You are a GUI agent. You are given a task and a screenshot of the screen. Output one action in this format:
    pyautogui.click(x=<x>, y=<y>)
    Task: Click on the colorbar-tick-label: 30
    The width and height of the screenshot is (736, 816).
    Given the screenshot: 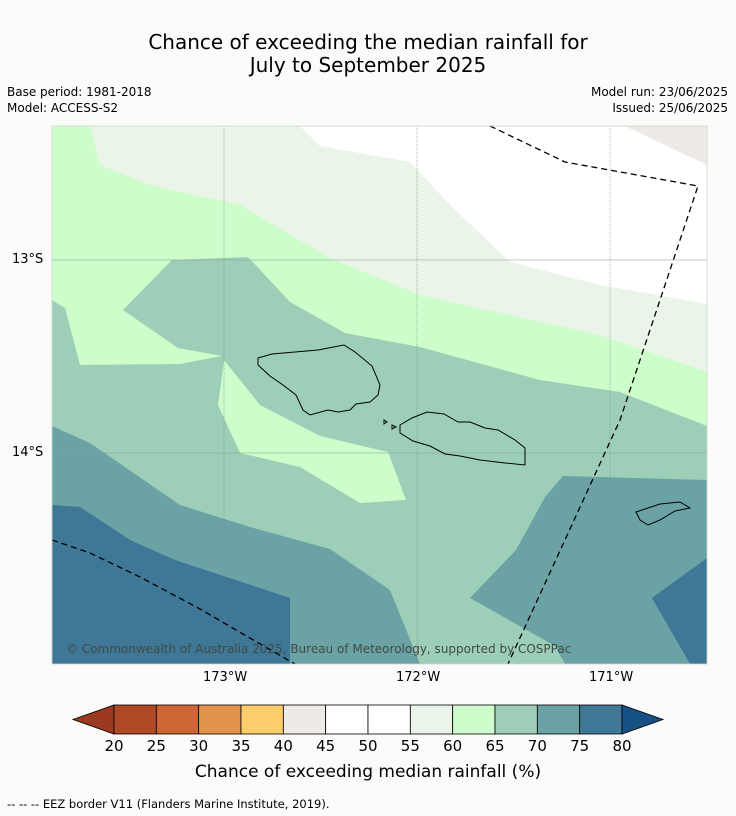 What is the action you would take?
    pyautogui.click(x=199, y=746)
    